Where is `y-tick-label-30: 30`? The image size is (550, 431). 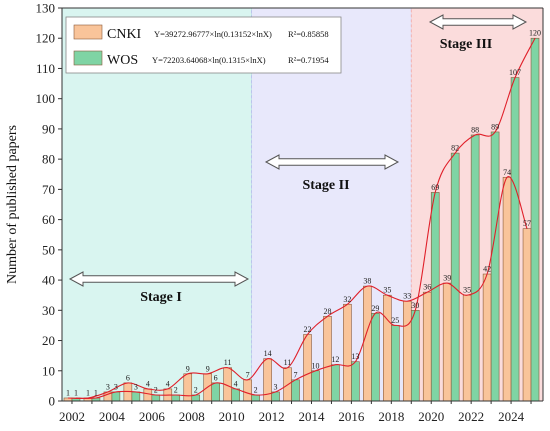
y-tick-label-30: 30 is located at coordinates (48, 310).